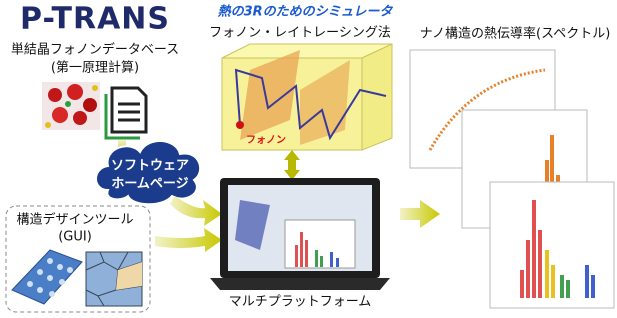  What do you see at coordinates (95, 68) in the screenshot?
I see `database-subtitle: (第一原理計算)` at bounding box center [95, 68].